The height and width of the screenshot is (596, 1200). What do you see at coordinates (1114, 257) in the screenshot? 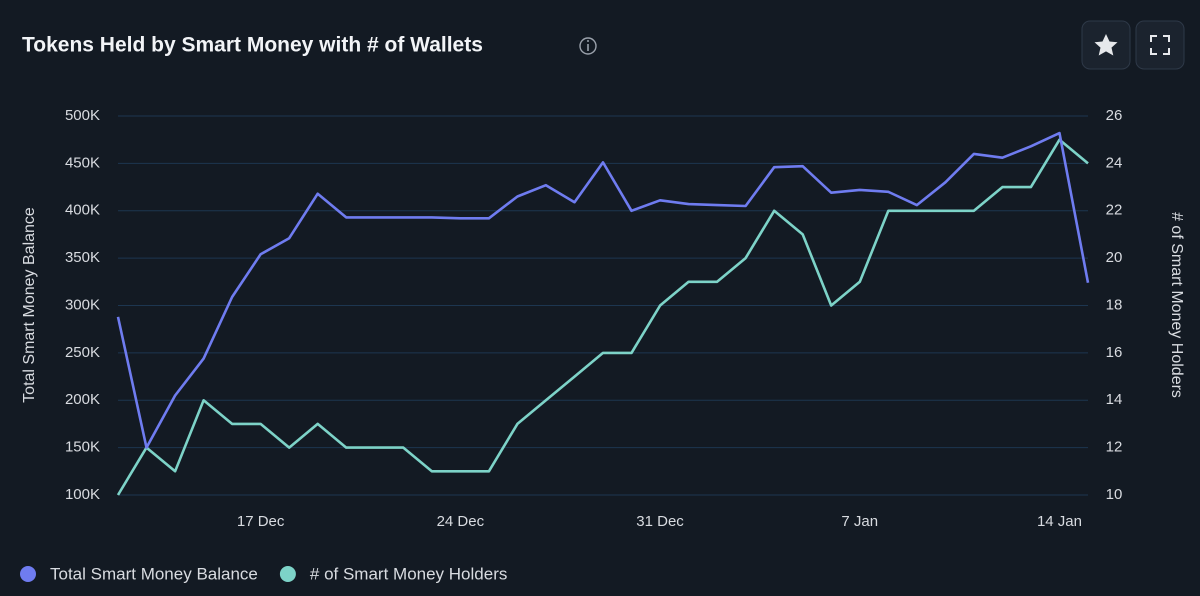
I see `y2-tick-label: 20` at bounding box center [1114, 257].